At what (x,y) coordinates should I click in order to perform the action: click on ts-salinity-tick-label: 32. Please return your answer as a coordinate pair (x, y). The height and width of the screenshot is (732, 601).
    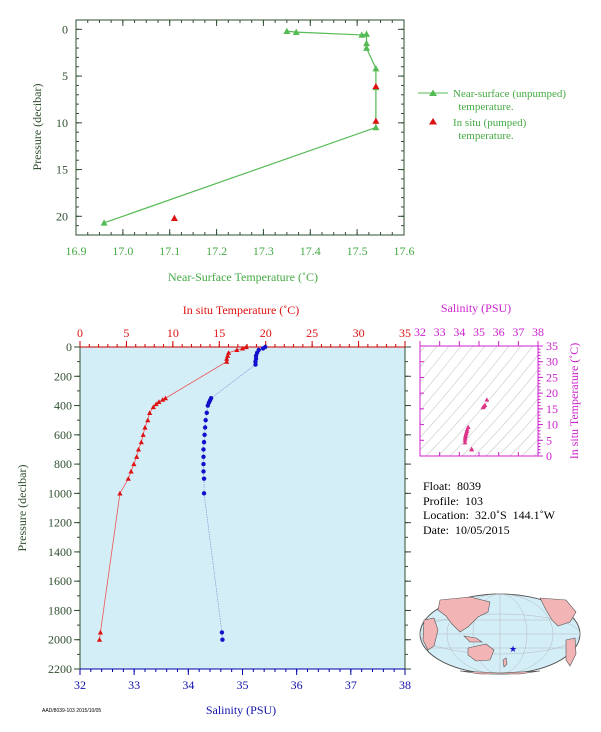
    Looking at the image, I should click on (420, 332).